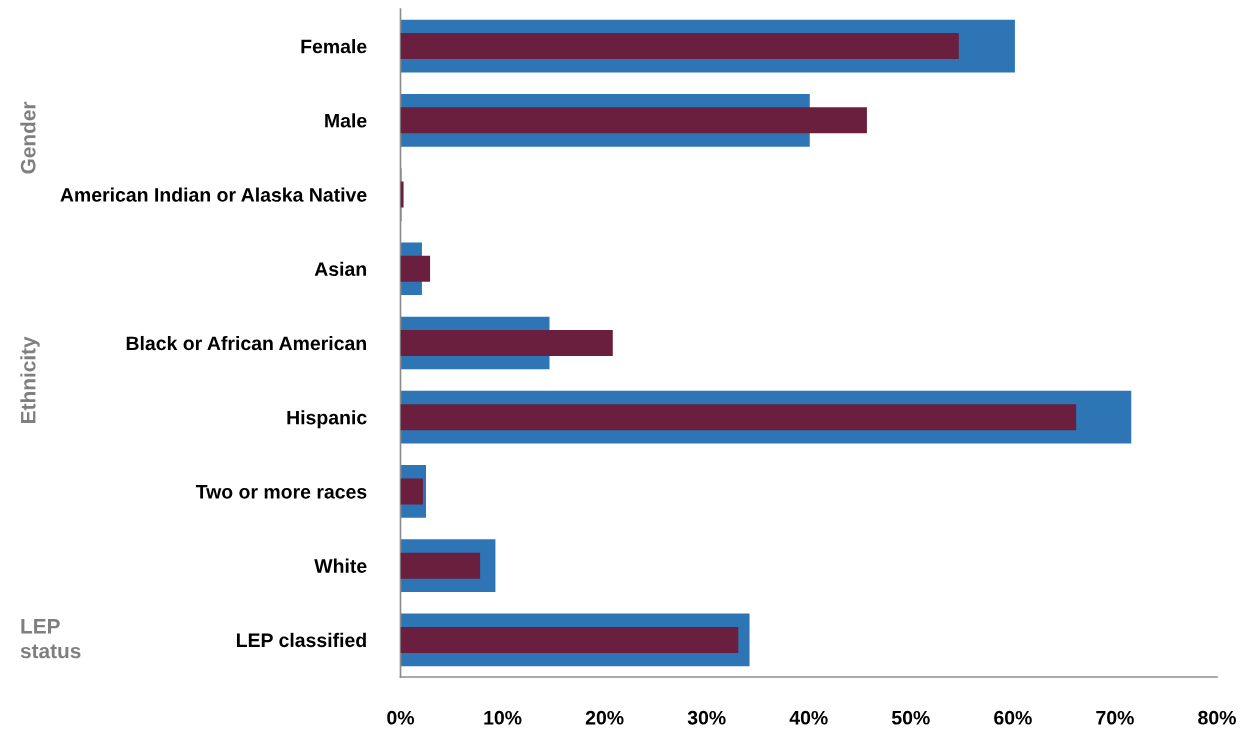  What do you see at coordinates (28, 137) in the screenshot?
I see `text: Gender` at bounding box center [28, 137].